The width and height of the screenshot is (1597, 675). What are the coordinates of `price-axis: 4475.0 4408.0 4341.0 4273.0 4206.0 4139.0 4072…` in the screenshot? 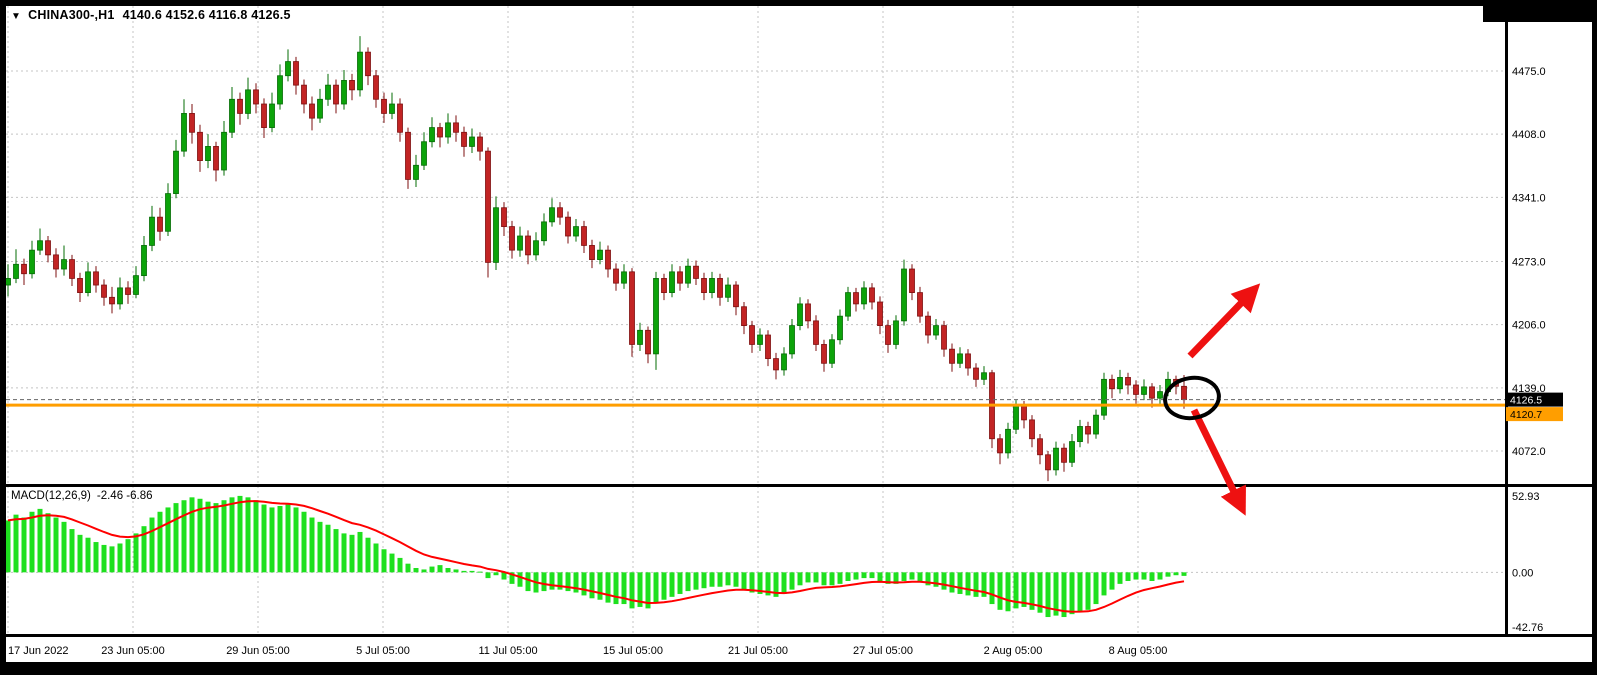 It's located at (1529, 350).